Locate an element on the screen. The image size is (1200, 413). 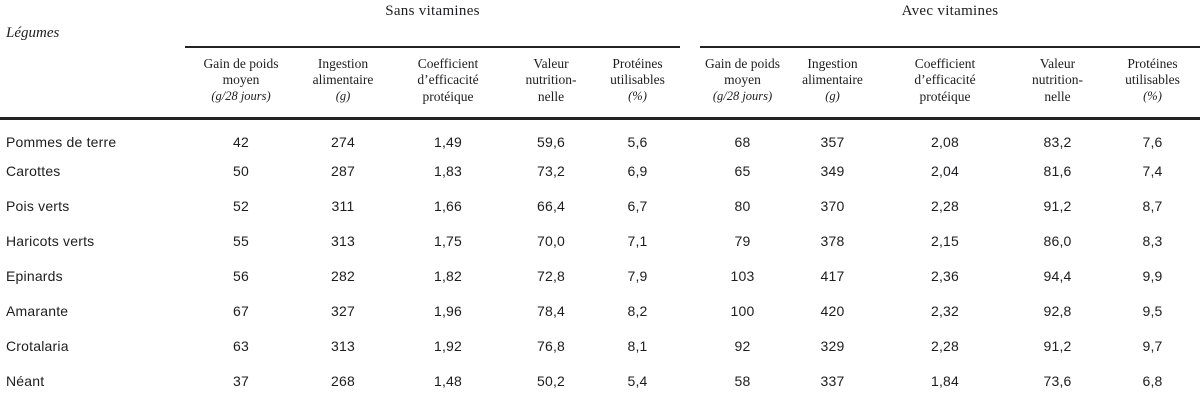
value-cell: 65 is located at coordinates (742, 170).